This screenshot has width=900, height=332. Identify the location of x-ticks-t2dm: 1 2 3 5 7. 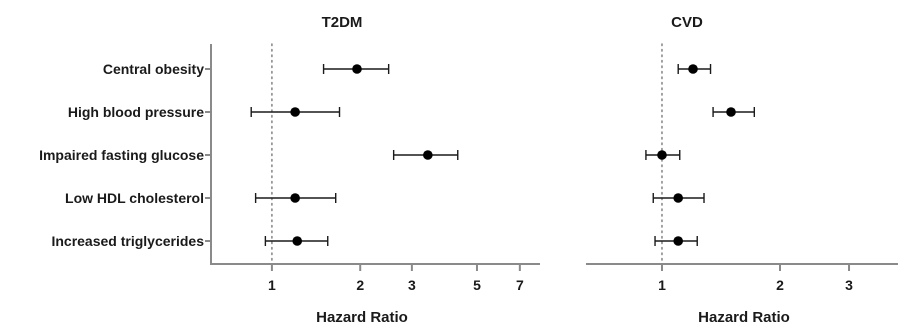
(396, 278).